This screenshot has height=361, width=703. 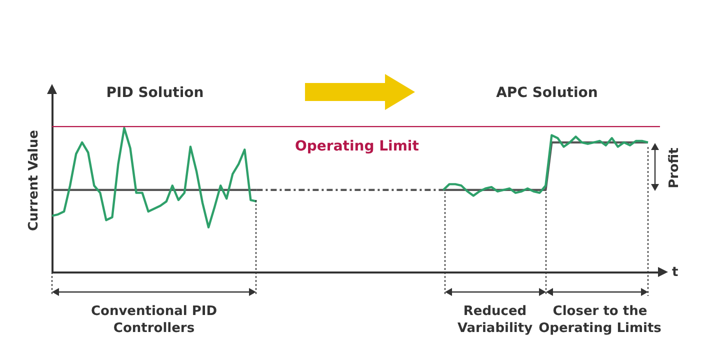 What do you see at coordinates (34, 181) in the screenshot?
I see `y-axis-title: Current Value` at bounding box center [34, 181].